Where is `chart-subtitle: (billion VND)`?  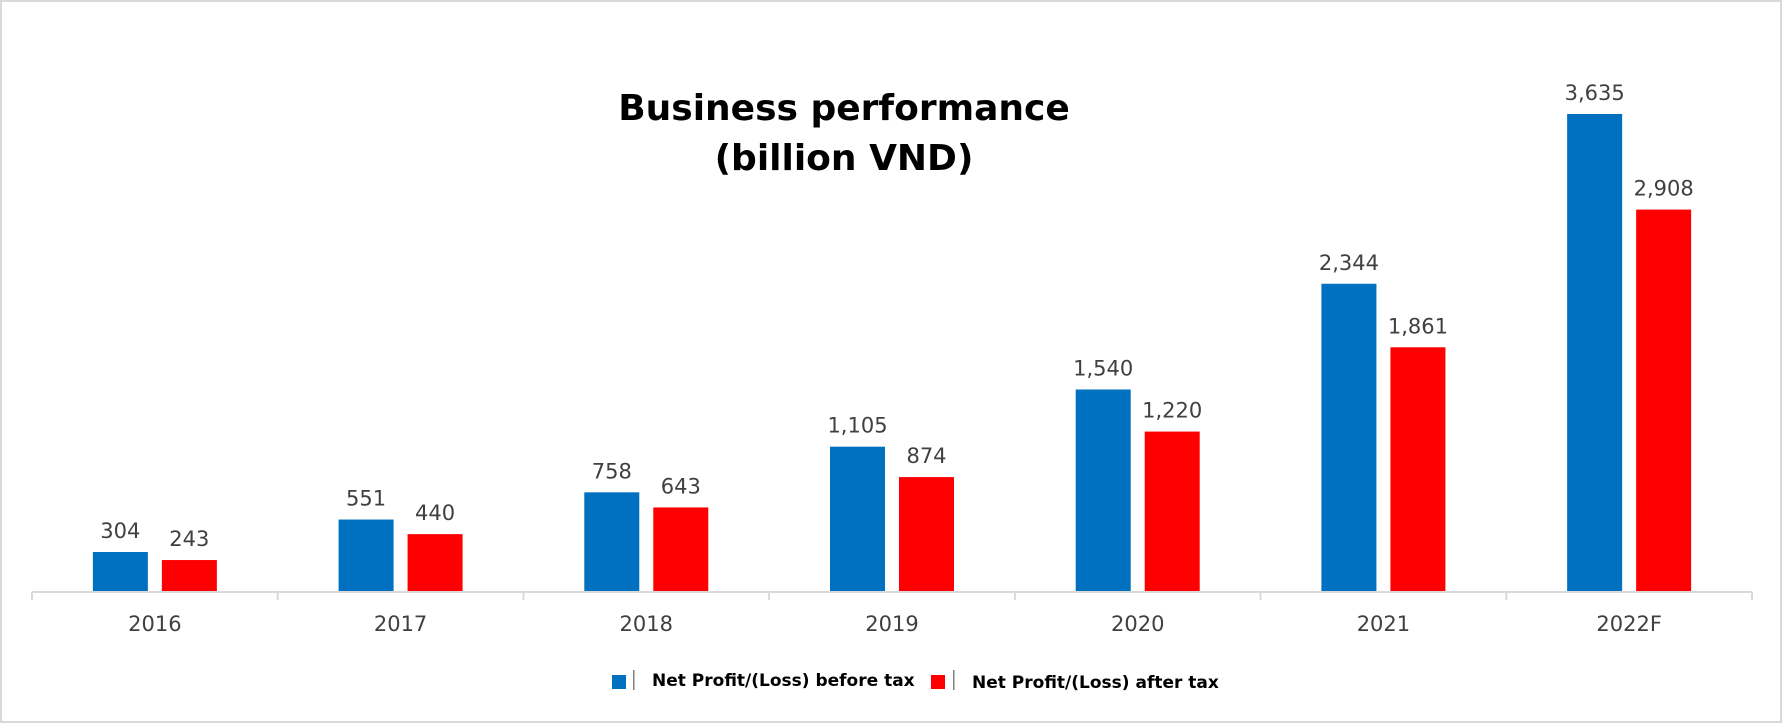 chart-subtitle: (billion VND) is located at coordinates (844, 158).